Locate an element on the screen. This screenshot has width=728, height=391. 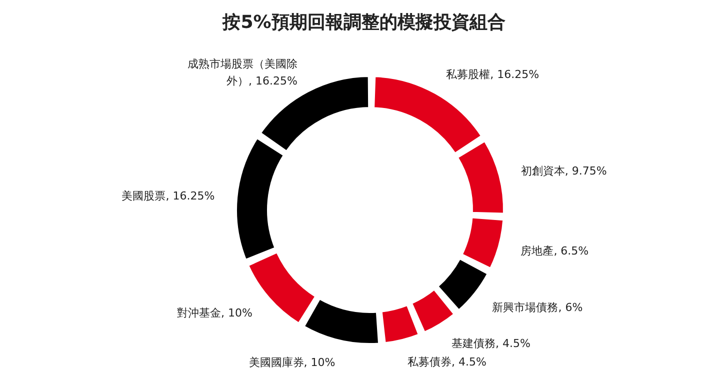
slice-label: 基建債務, 4.5% is located at coordinates (490, 343).